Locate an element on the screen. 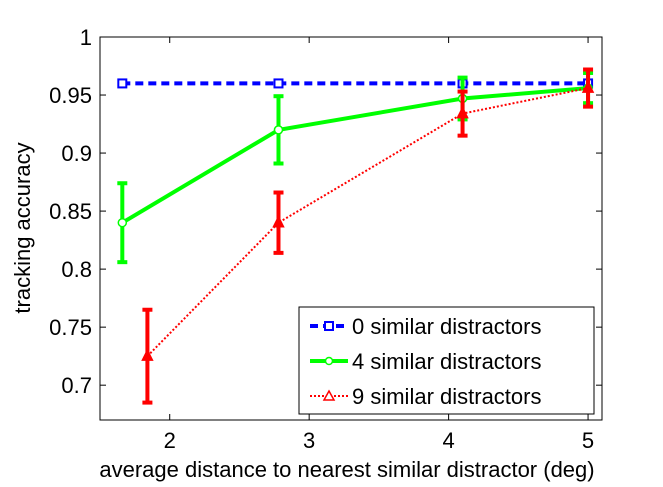 Image resolution: width=663 pixels, height=487 pixels. x-tick-label: 4 is located at coordinates (448, 440).